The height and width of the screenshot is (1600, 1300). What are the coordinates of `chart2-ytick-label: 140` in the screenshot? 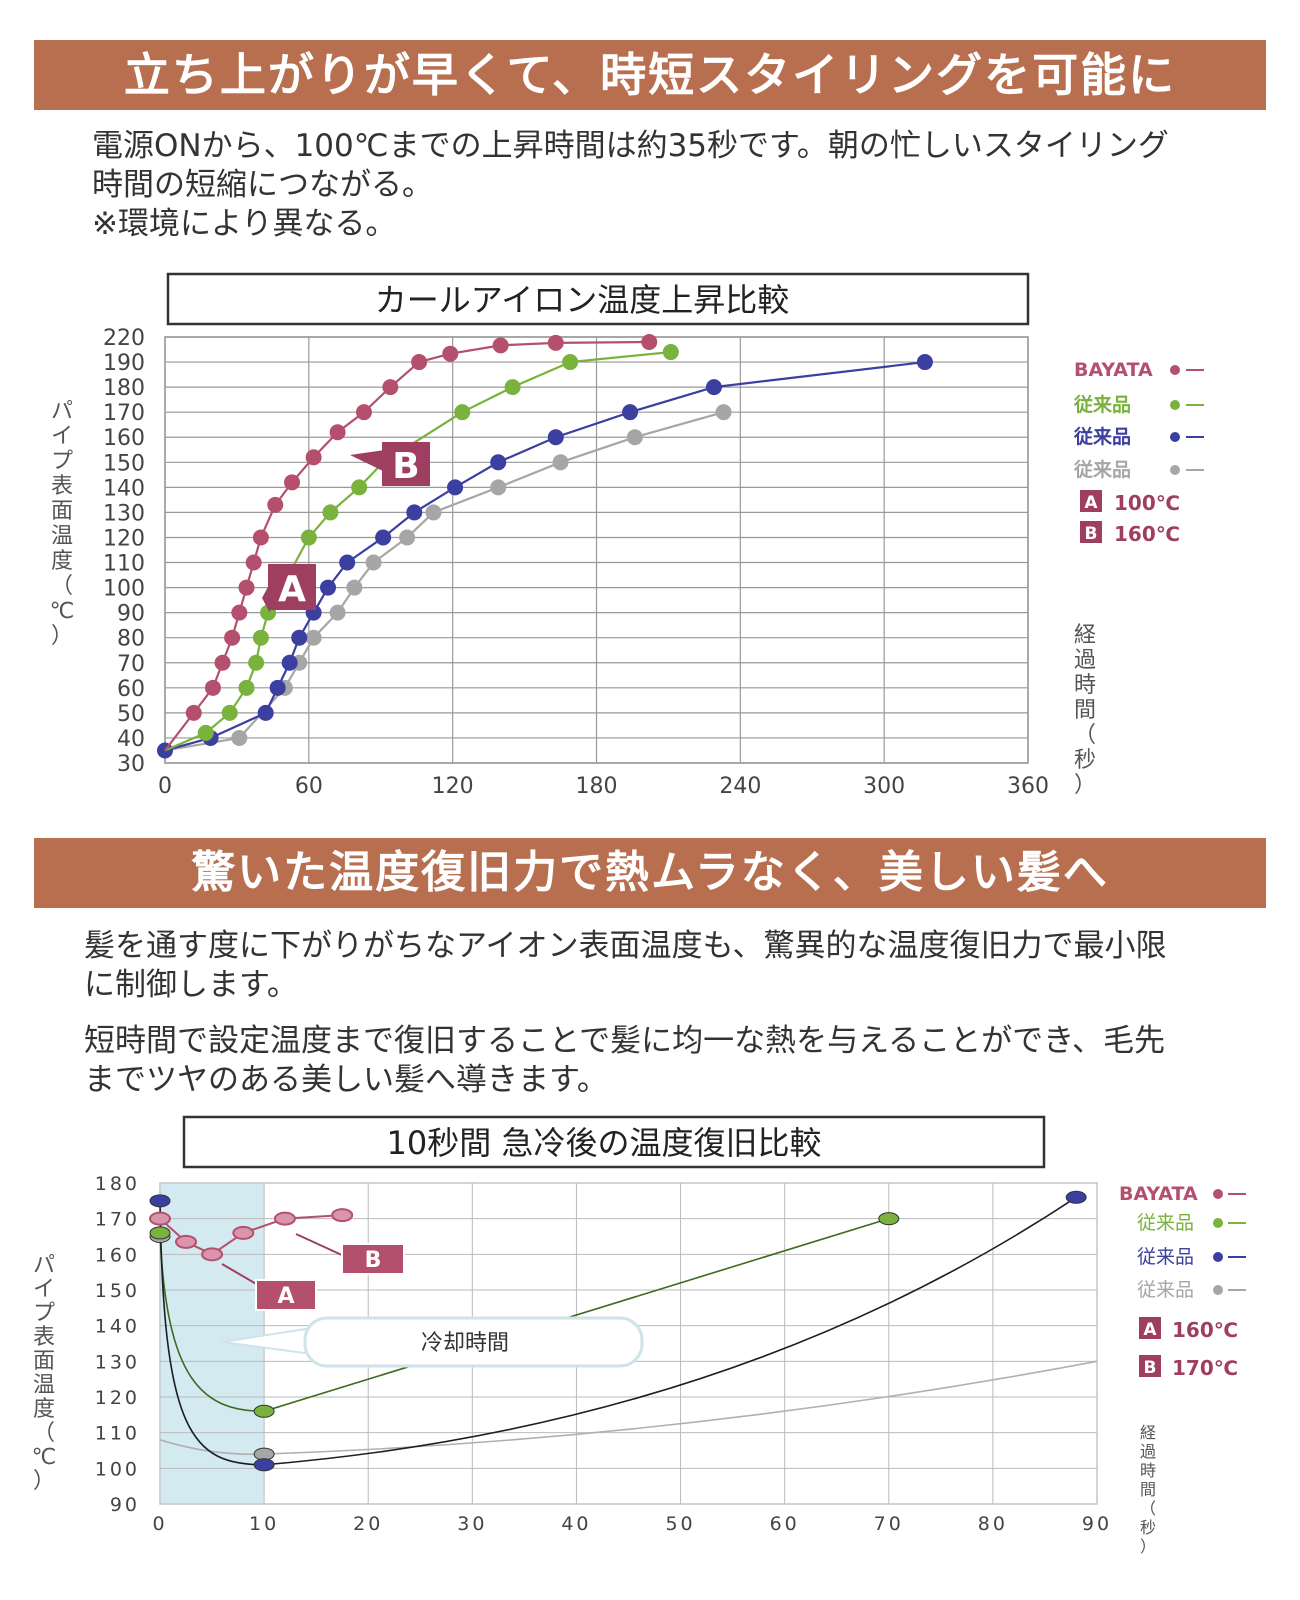 It's located at (117, 1327).